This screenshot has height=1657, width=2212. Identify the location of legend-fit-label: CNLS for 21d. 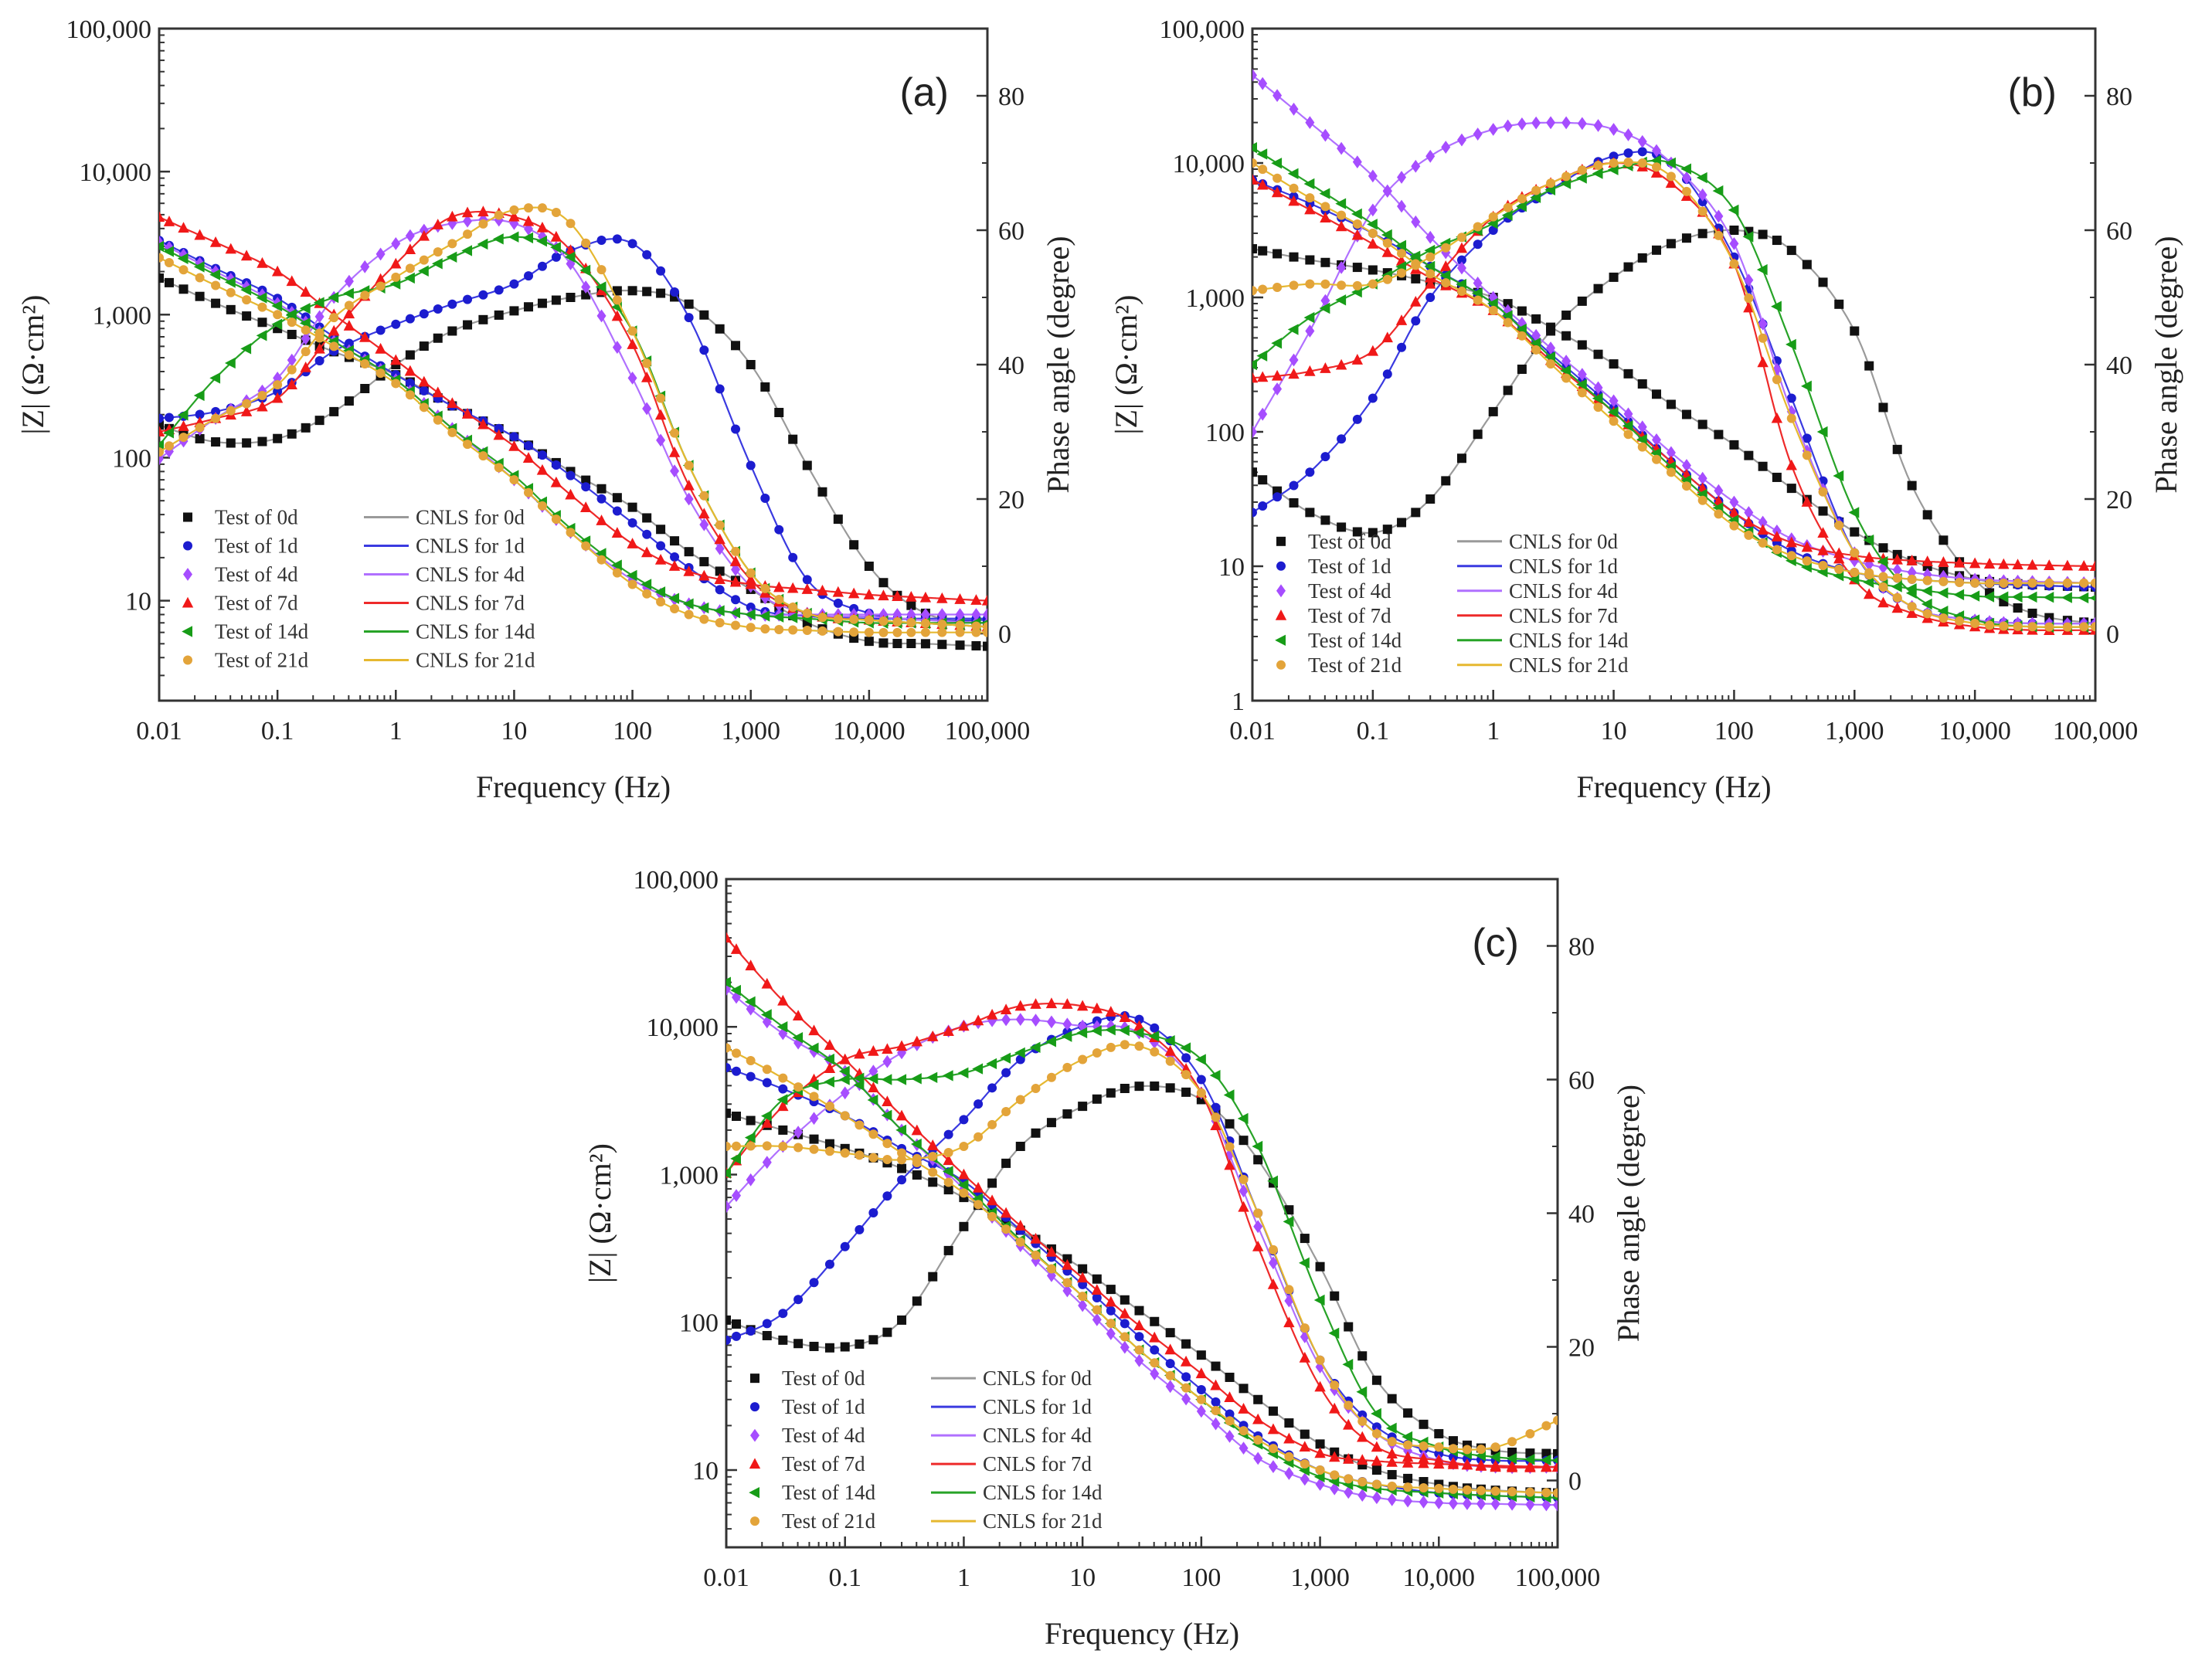
(475, 659).